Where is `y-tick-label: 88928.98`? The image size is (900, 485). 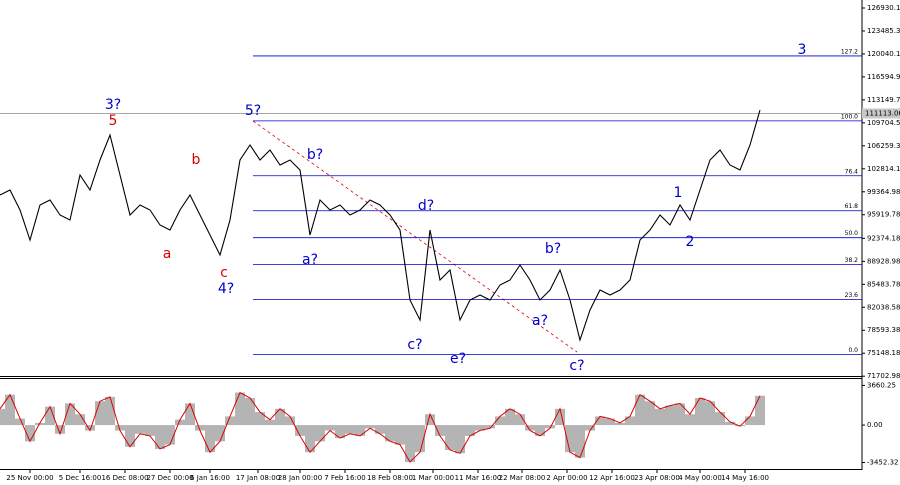
y-tick-label: 88928.98 is located at coordinates (883, 261).